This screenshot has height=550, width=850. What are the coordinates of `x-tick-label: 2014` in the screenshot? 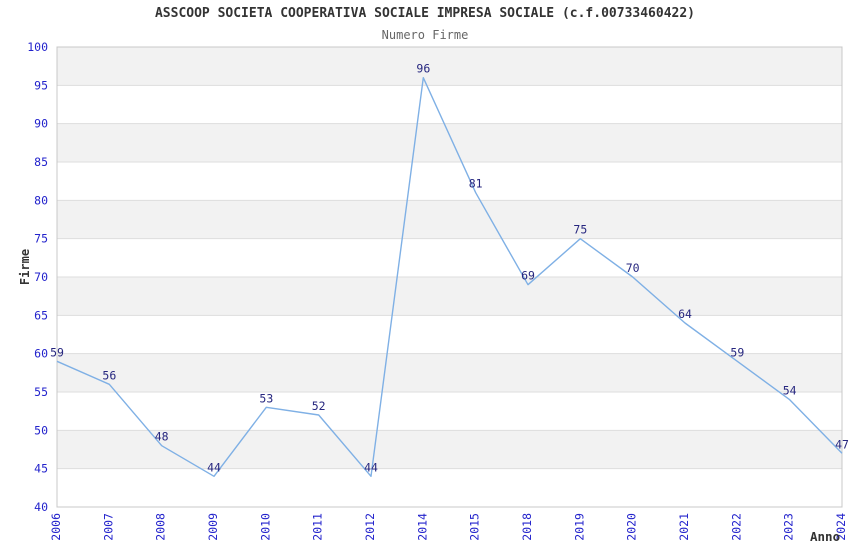 It's located at (422, 527).